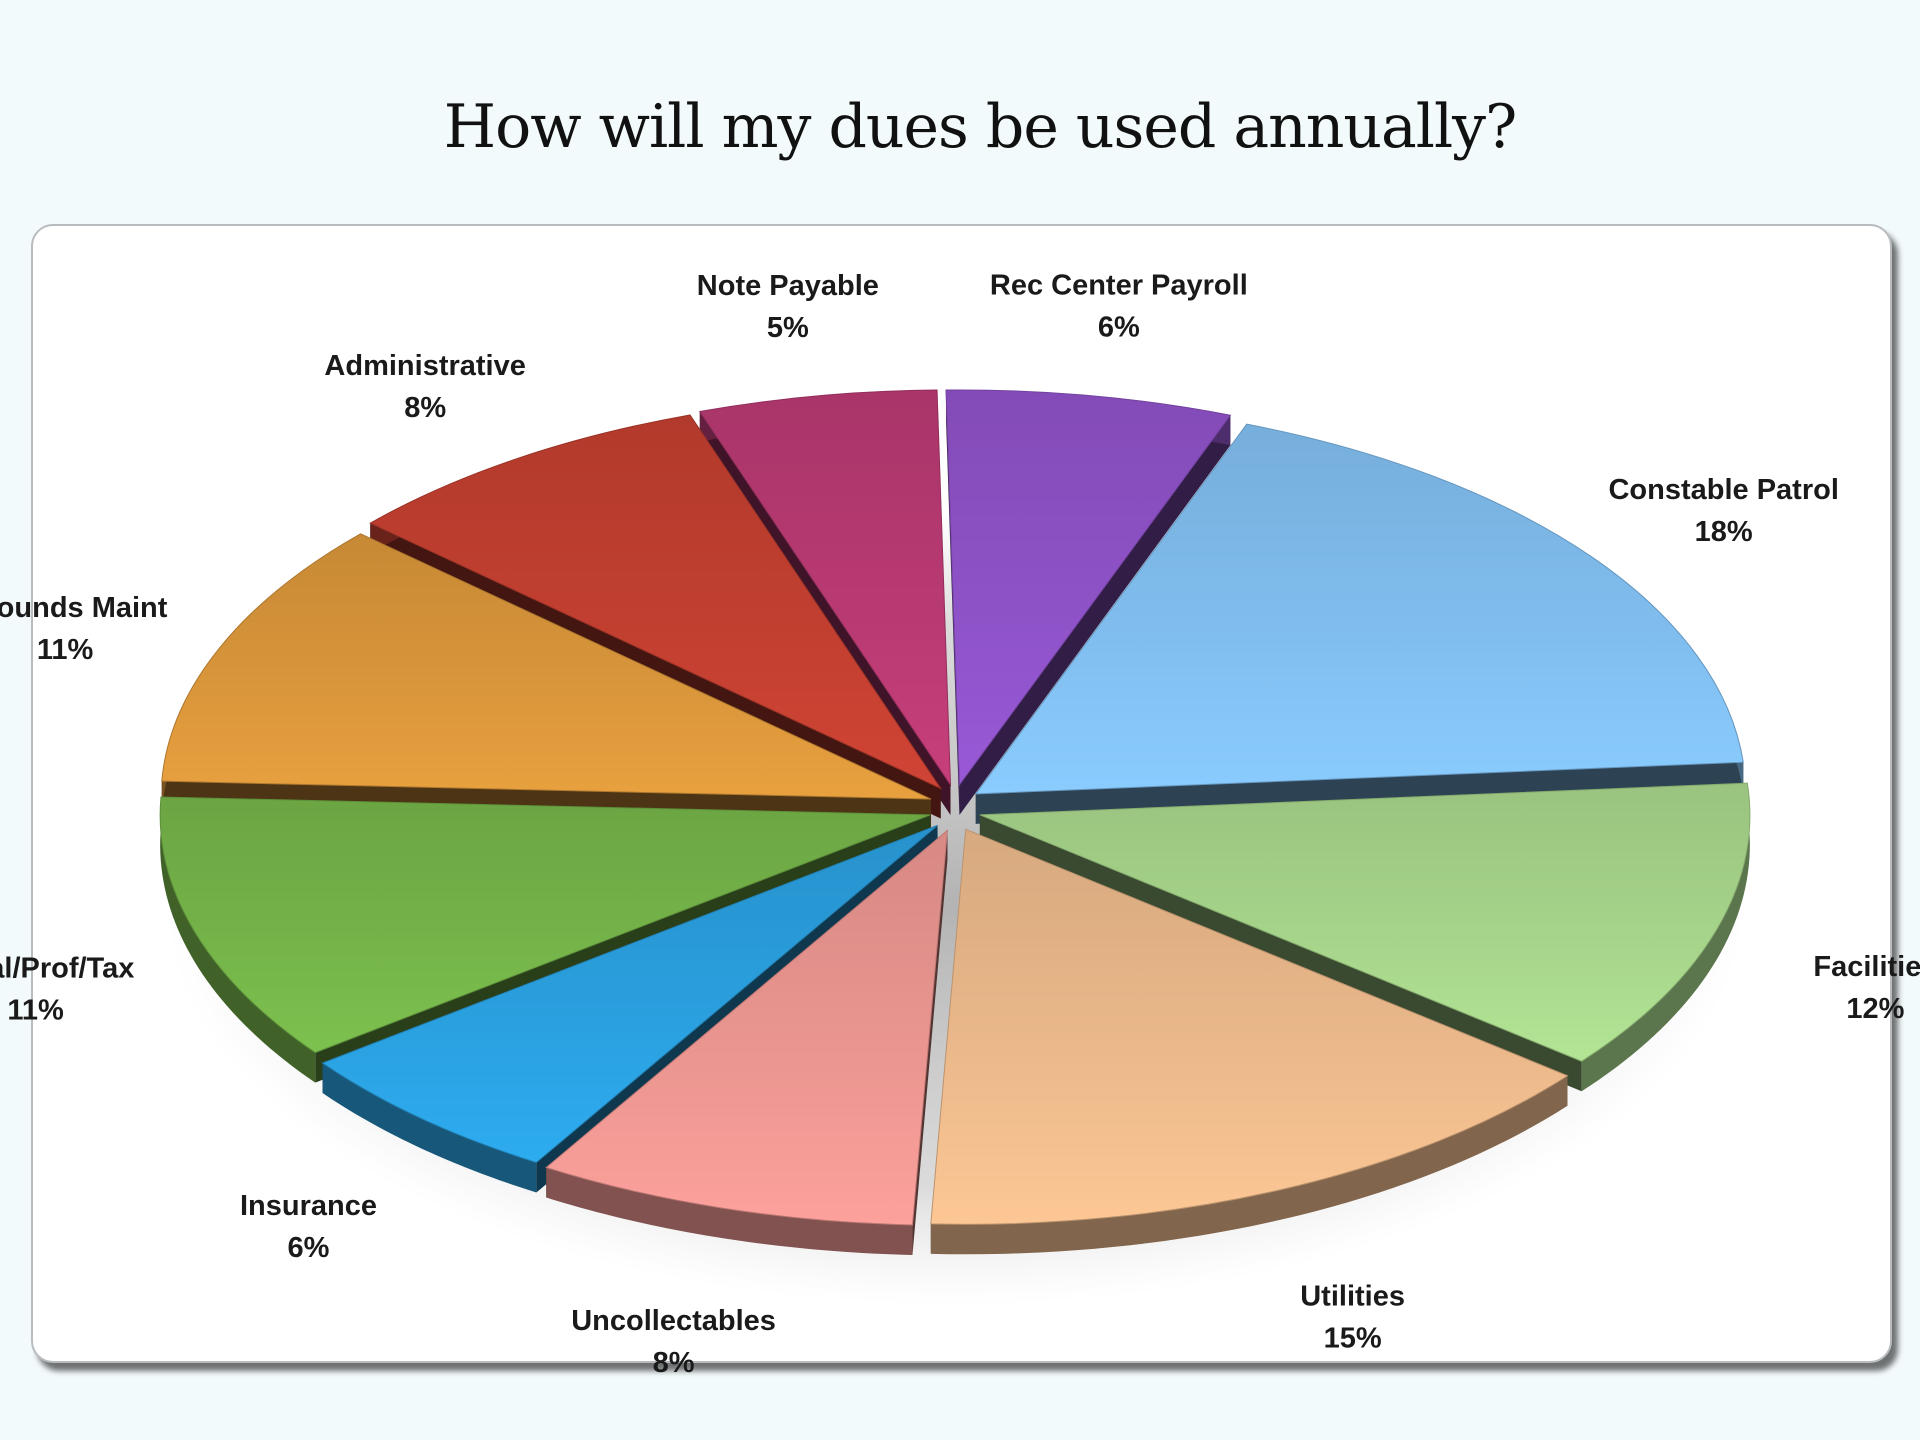 The image size is (1920, 1440). I want to click on slice-label: Grounds Maint, so click(84, 608).